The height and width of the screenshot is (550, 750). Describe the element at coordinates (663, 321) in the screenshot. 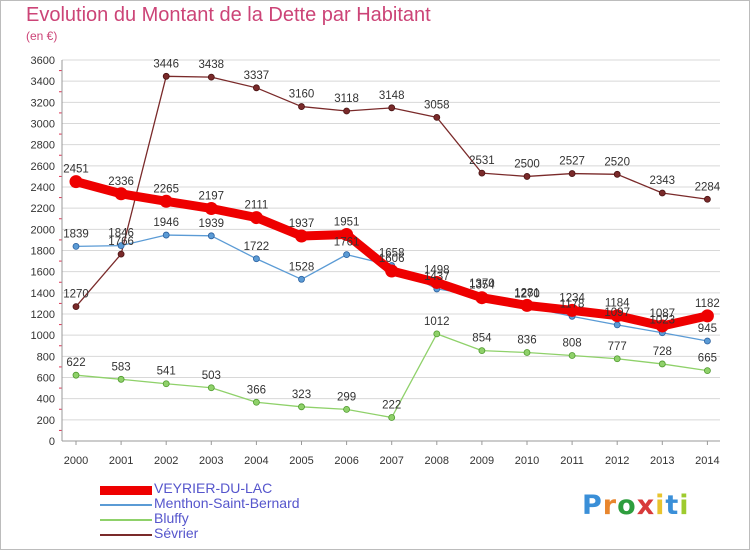

I see `data-label: 1023` at that location.